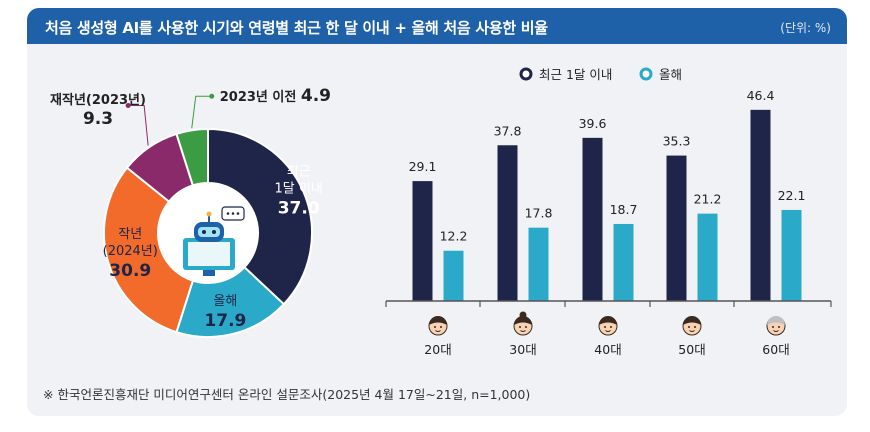  I want to click on data-label-0-1: 37.8, so click(508, 130).